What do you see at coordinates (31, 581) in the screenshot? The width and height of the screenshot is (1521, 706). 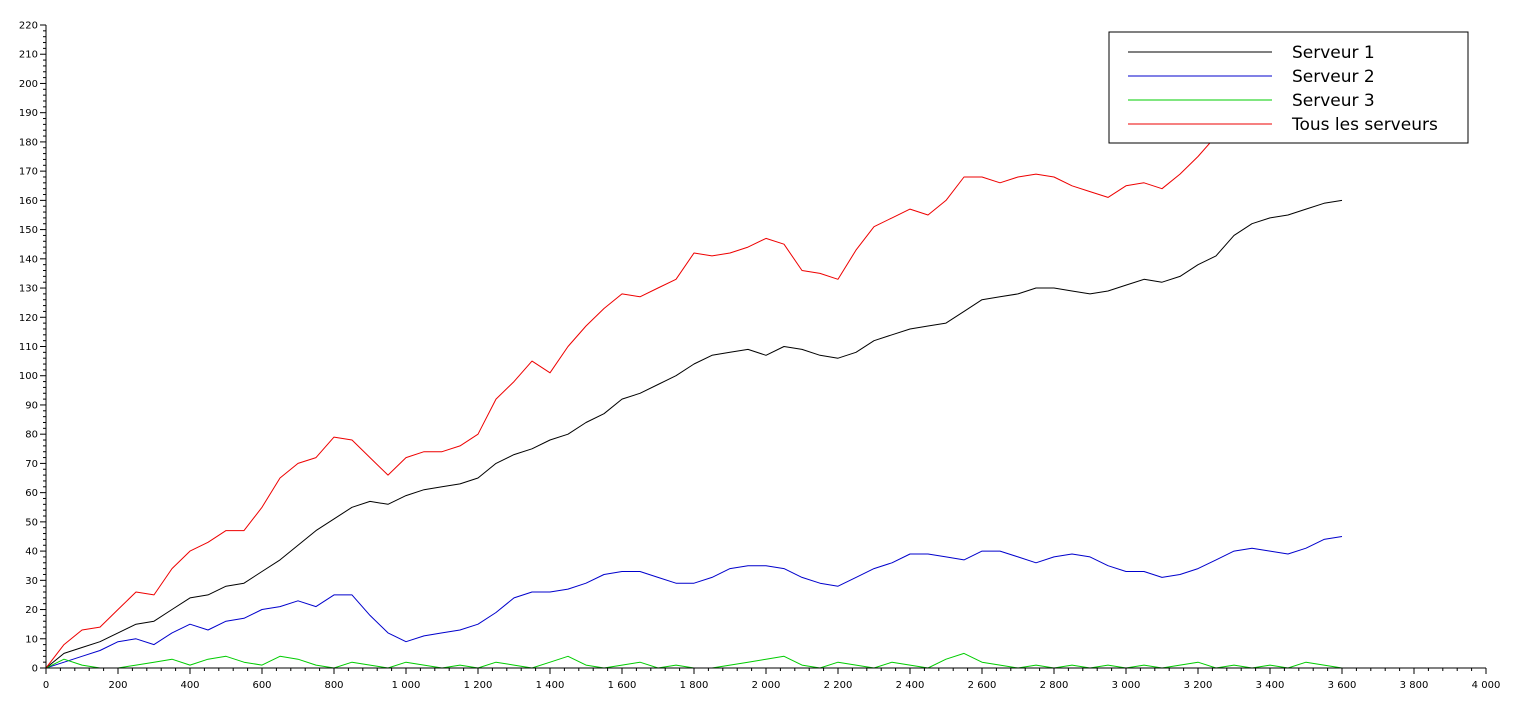 I see `y-tick-label: 30` at bounding box center [31, 581].